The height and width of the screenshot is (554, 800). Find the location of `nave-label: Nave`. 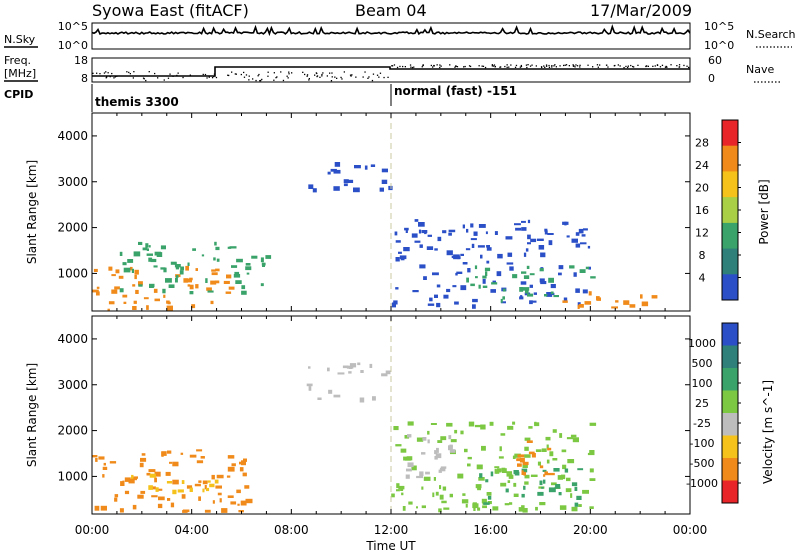

nave-label: Nave is located at coordinates (760, 69).